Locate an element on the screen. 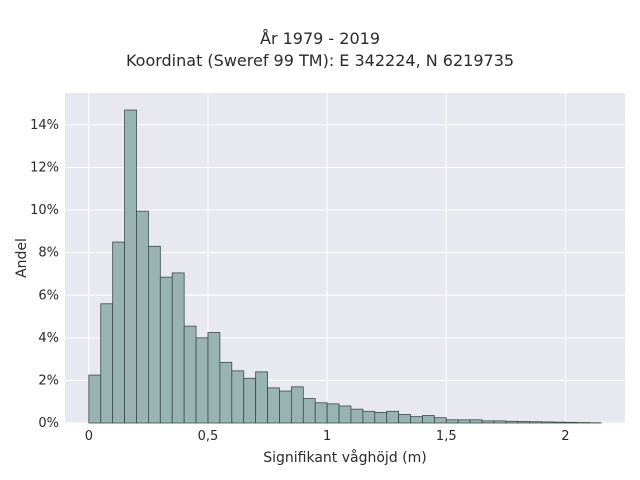  x-tick-label: 1 is located at coordinates (327, 436).